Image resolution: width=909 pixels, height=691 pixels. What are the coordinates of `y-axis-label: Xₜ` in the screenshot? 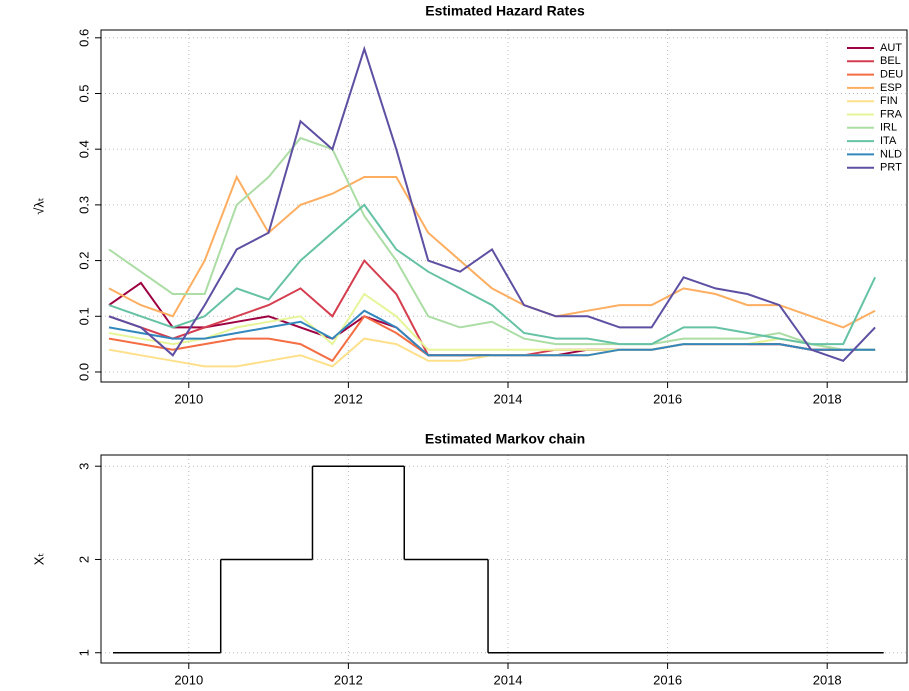 It's located at (38, 559).